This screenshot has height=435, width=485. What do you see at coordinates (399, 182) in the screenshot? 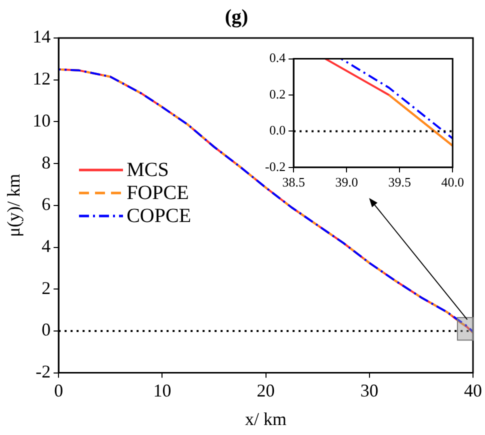
I see `x-tick-label: 39.5` at bounding box center [399, 182].